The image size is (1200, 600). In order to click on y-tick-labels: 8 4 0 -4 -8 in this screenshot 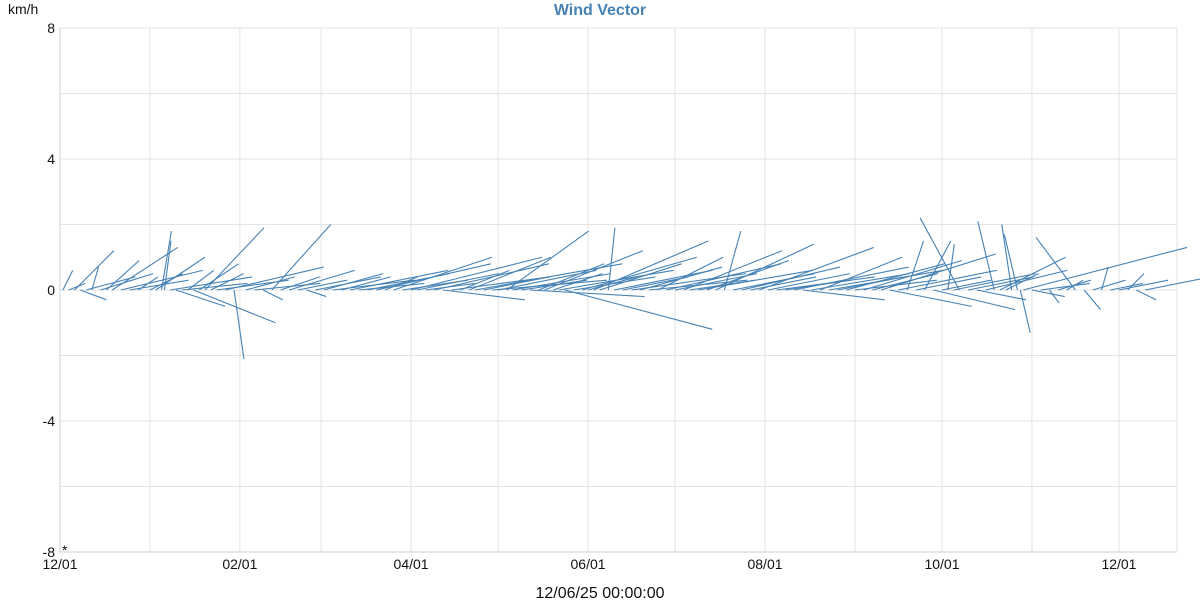, I will do `click(49, 290)`.